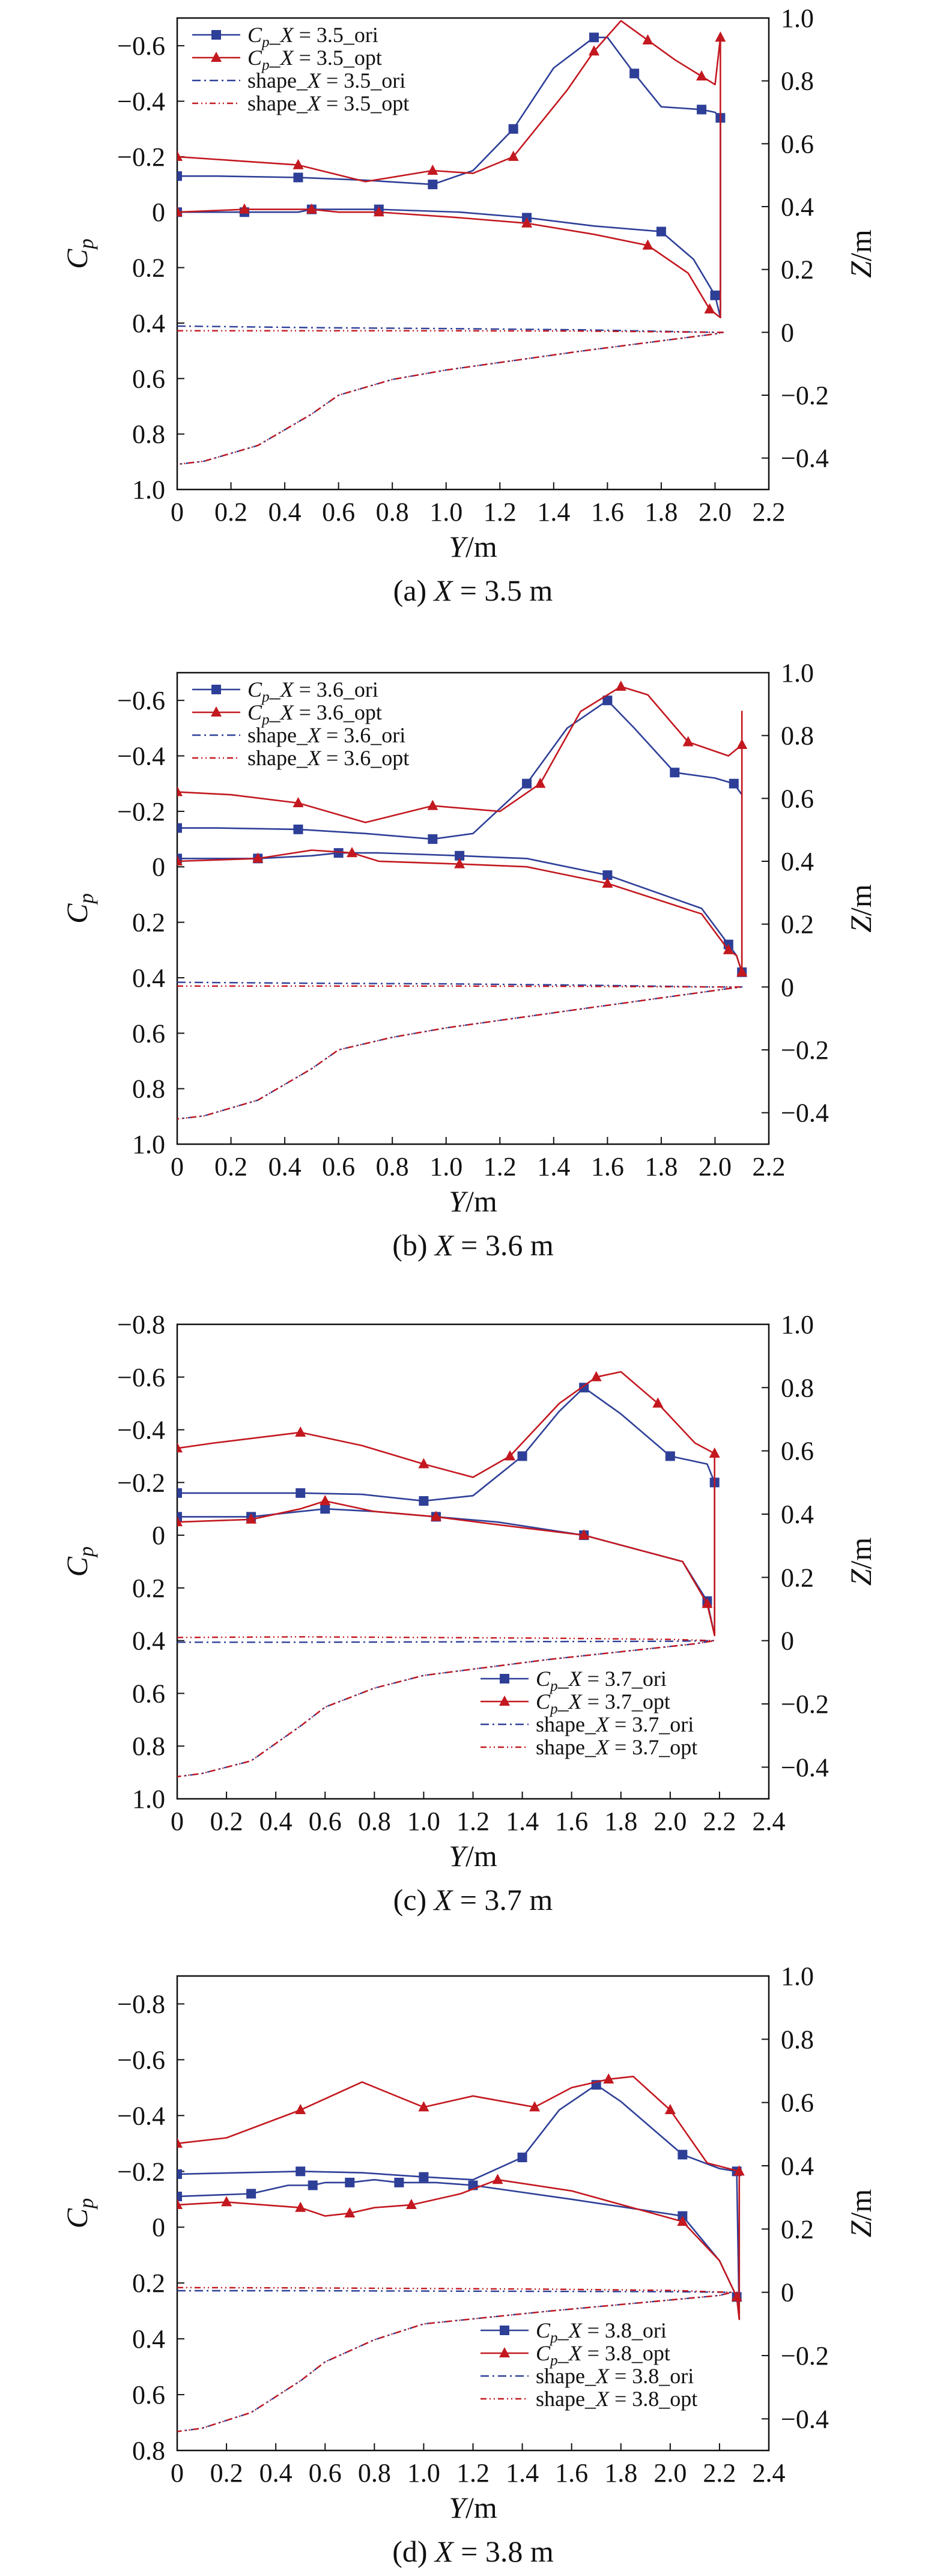 This screenshot has width=946, height=2576. Describe the element at coordinates (861, 1562) in the screenshot. I see `y2-axis-label: Z/m` at that location.